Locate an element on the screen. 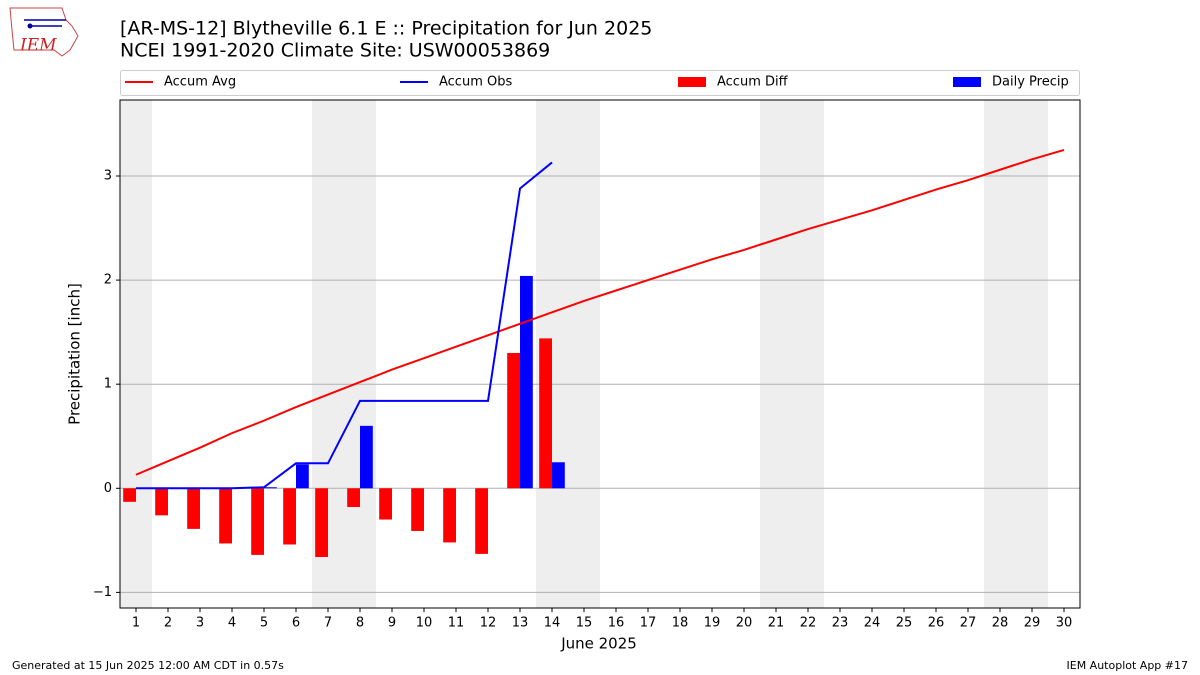  x-tick-label: 20 is located at coordinates (744, 623).